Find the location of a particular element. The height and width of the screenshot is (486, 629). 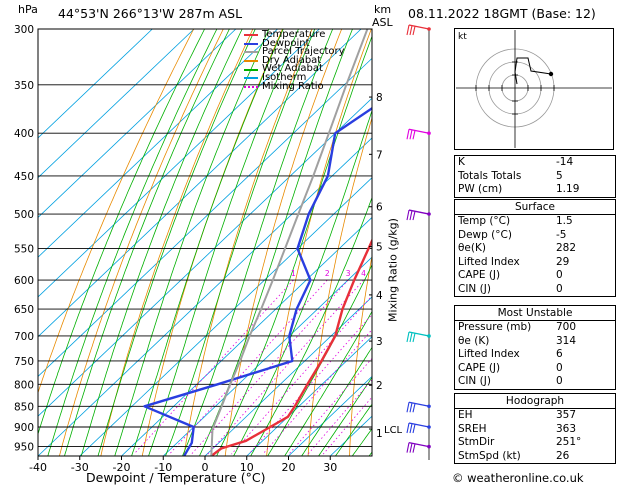

legend-label: Isotherm is located at coordinates (284, 77).